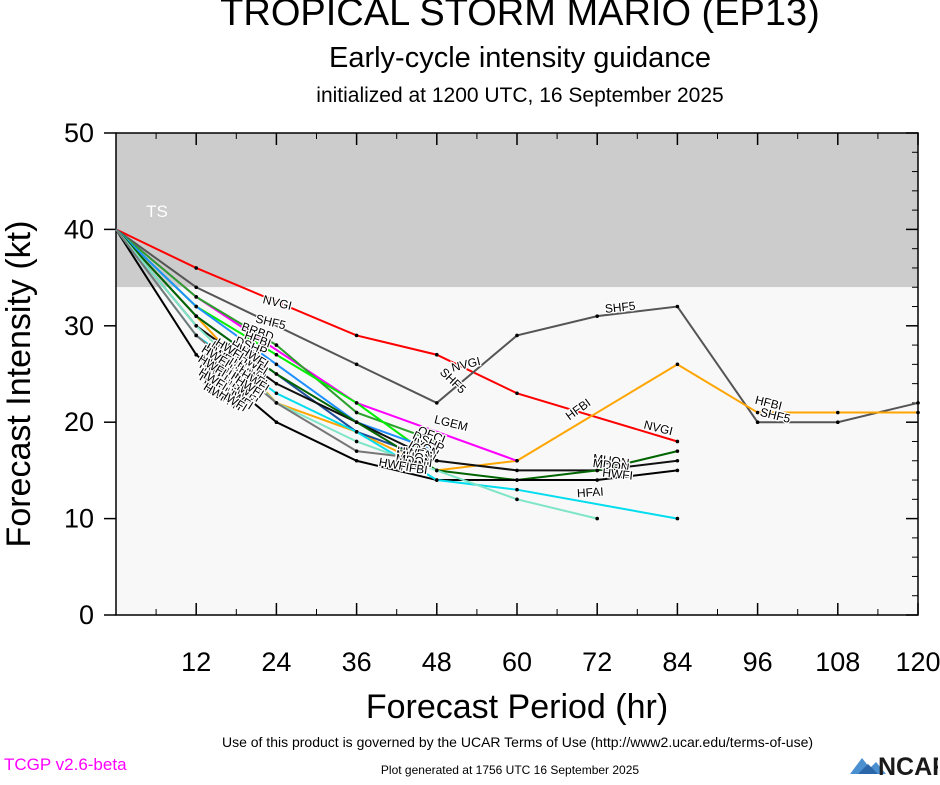 The image size is (940, 785). Describe the element at coordinates (620, 307) in the screenshot. I see `series-label: SHF5` at that location.